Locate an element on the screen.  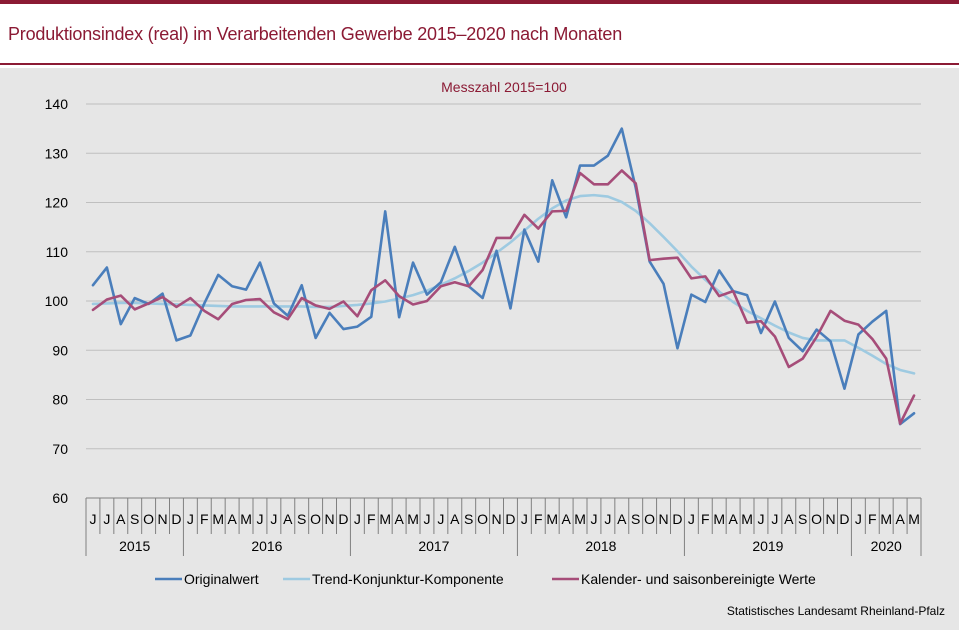
x-year-label: 2015 is located at coordinates (134, 546).